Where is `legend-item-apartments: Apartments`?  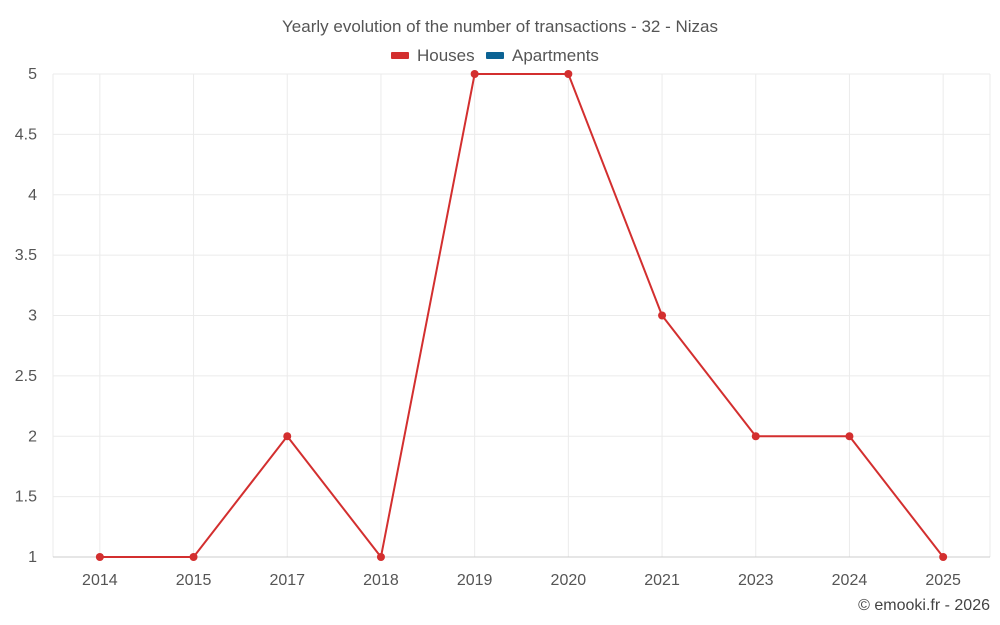 legend-item-apartments: Apartments is located at coordinates (542, 55).